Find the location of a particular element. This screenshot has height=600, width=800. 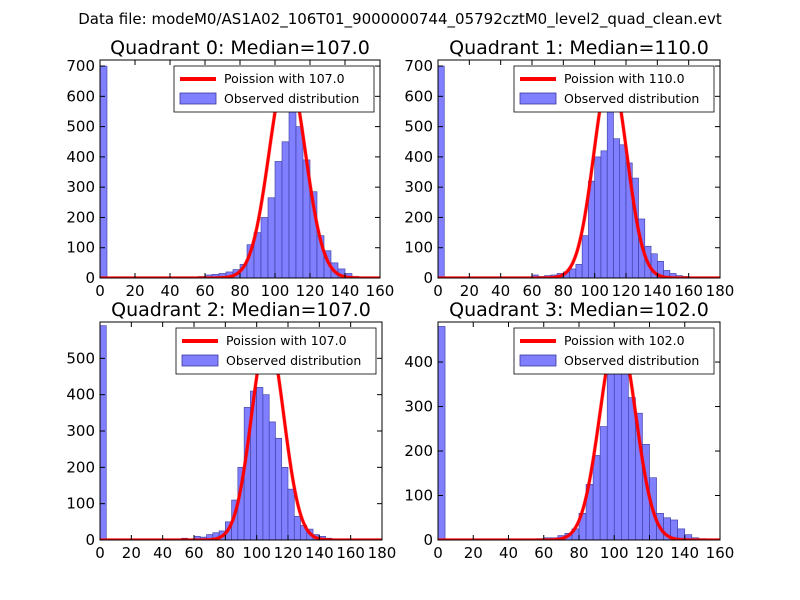

panel-1-xtick-label-4: 80 is located at coordinates (563, 291).